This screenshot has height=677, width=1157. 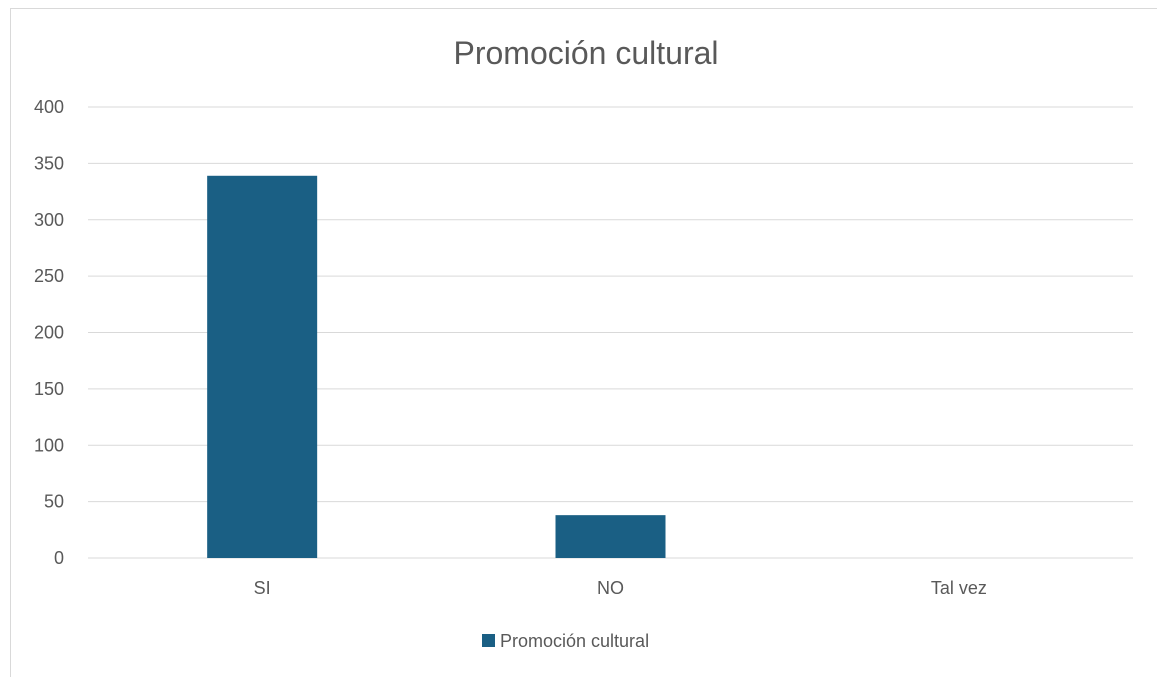 I want to click on y-tick-label: 400, so click(x=49, y=107).